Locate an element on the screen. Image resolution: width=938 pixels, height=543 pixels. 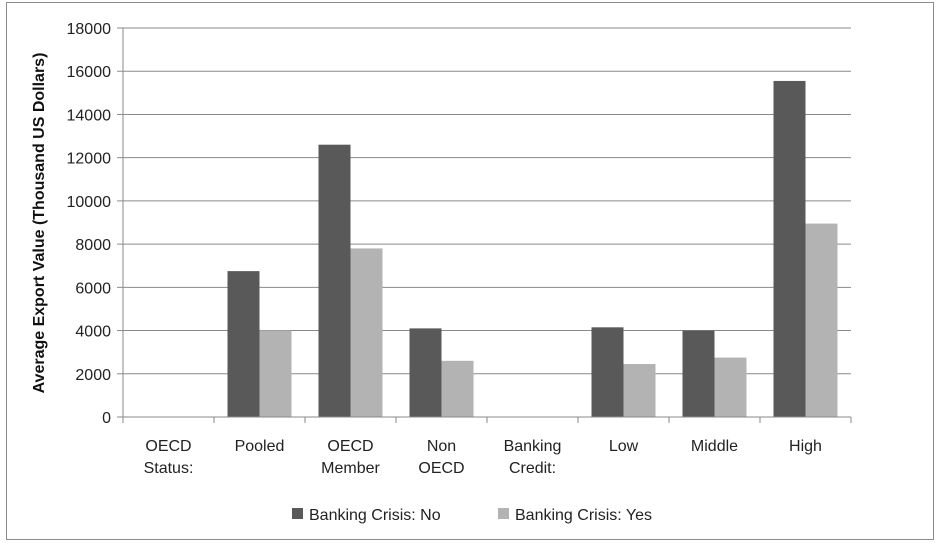
x-category-label: Non is located at coordinates (441, 446).